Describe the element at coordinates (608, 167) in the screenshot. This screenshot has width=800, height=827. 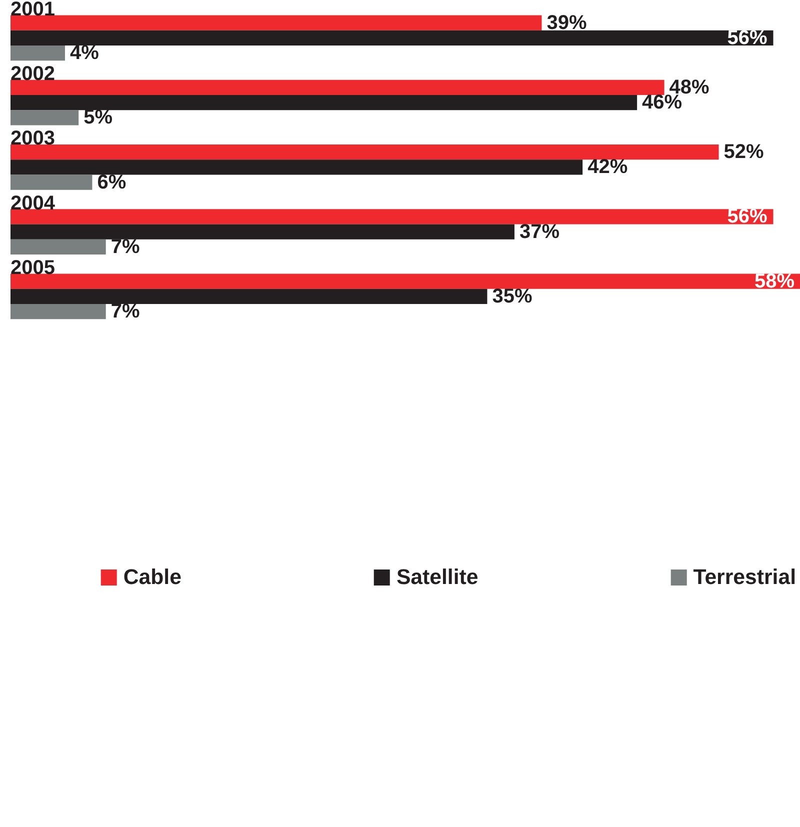
I see `data-label: 42%` at that location.